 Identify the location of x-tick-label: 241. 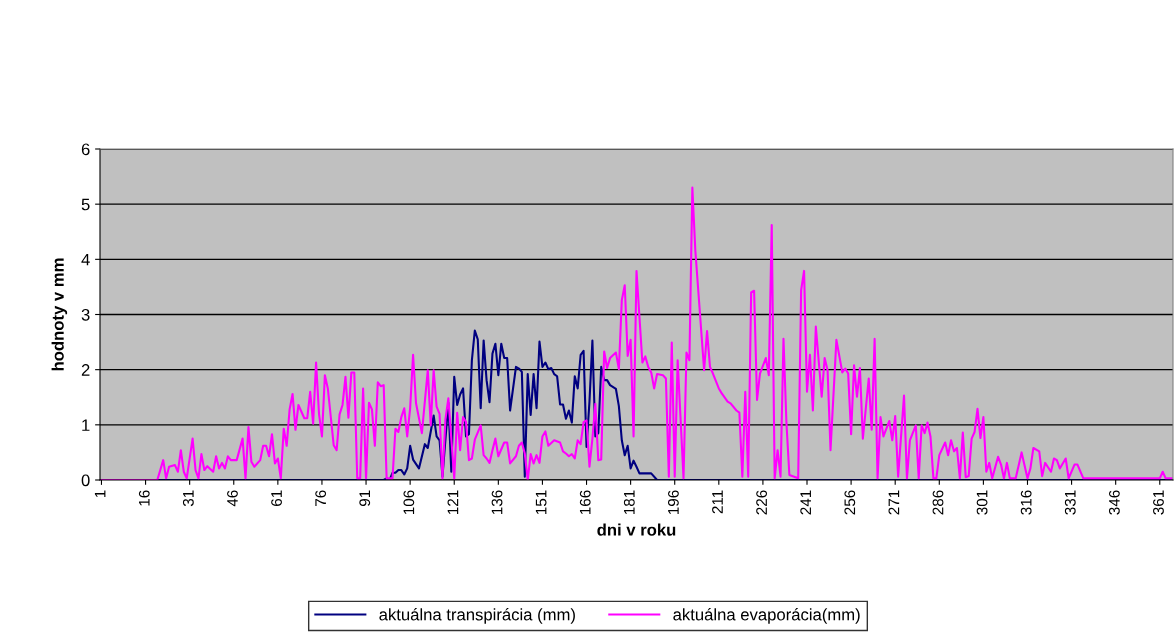
(805, 502).